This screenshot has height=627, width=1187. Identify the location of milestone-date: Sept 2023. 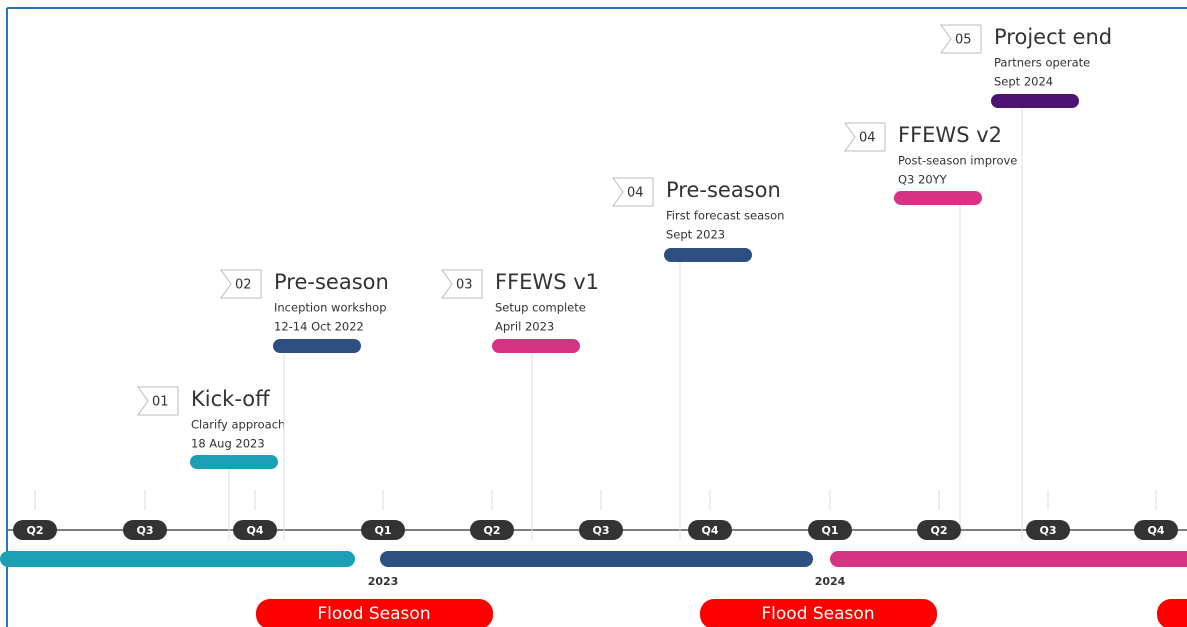
(695, 235).